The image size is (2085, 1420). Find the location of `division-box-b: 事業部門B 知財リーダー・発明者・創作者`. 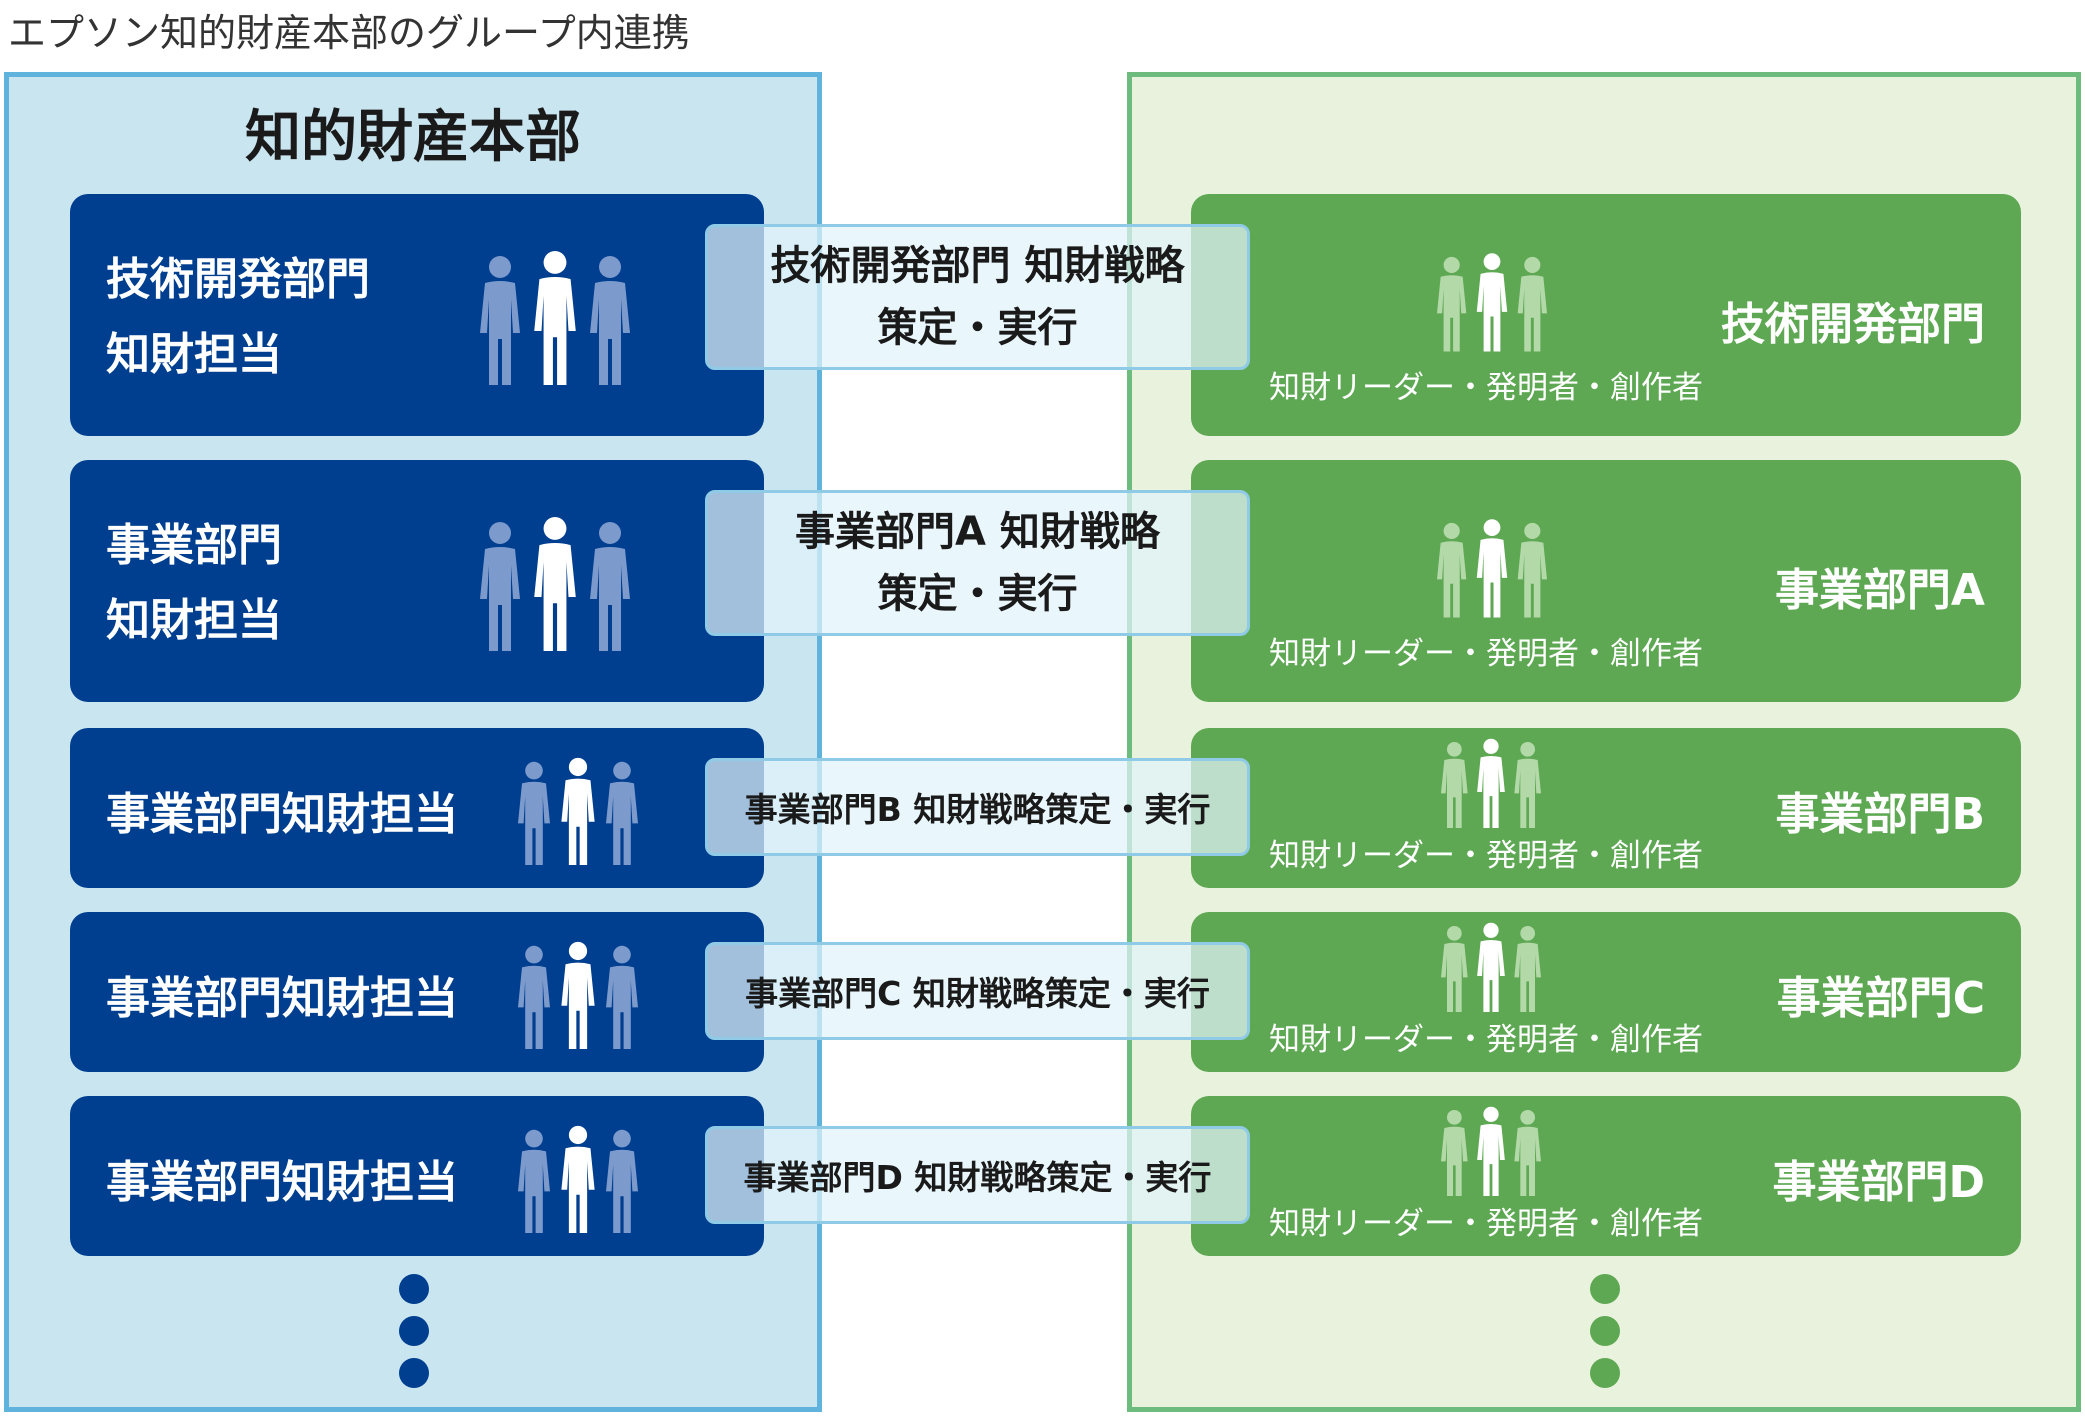

division-box-b: 事業部門B 知財リーダー・発明者・創作者 is located at coordinates (1606, 808).